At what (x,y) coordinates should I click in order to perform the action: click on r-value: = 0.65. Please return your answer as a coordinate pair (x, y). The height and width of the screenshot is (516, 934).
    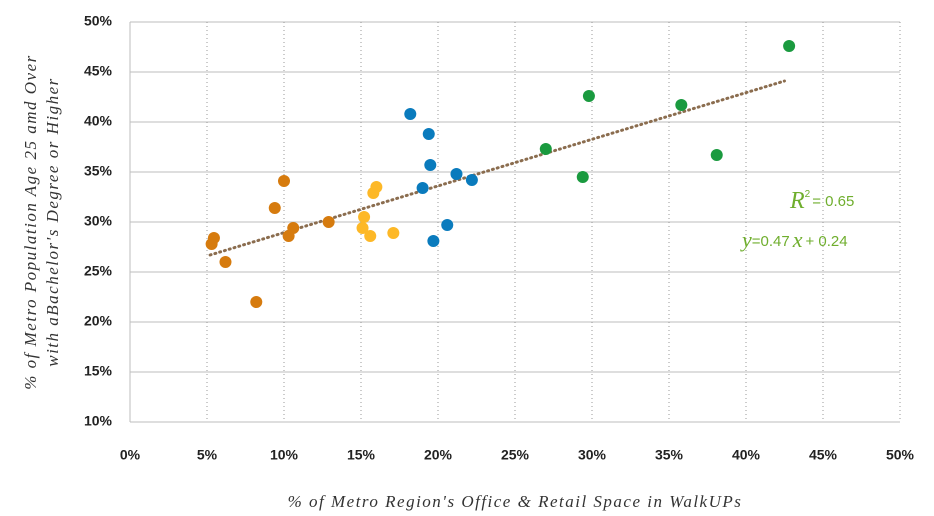
    Looking at the image, I should click on (833, 201).